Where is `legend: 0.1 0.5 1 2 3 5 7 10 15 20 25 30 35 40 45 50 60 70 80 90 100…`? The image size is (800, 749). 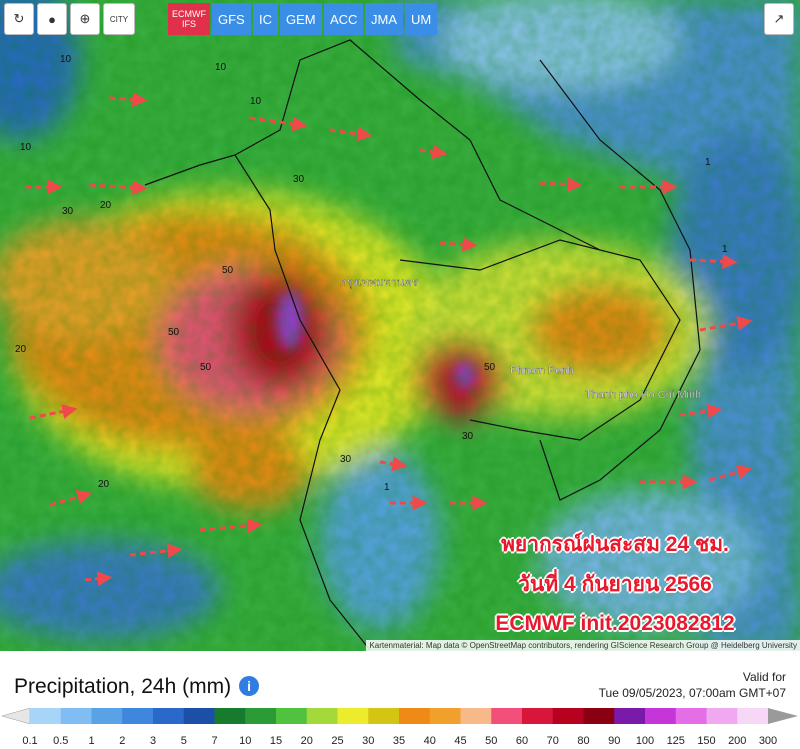 legend: 0.1 0.5 1 2 3 5 7 10 15 20 25 30 35 40 45 50 60 70 80 90 100… is located at coordinates (399, 727).